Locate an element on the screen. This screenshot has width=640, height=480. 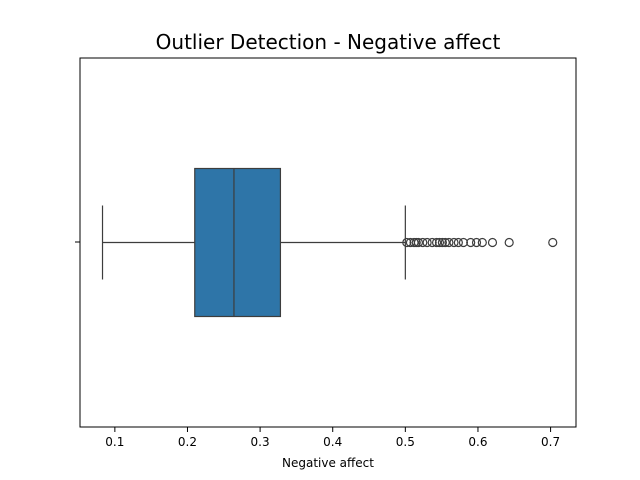
x-axis-label: Negative affect is located at coordinates (328, 463).